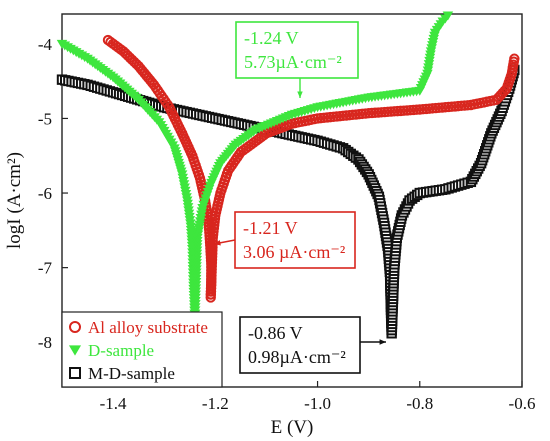  What do you see at coordinates (14, 200) in the screenshot?
I see `y-axis-title: logI (A·cm²)` at bounding box center [14, 200].